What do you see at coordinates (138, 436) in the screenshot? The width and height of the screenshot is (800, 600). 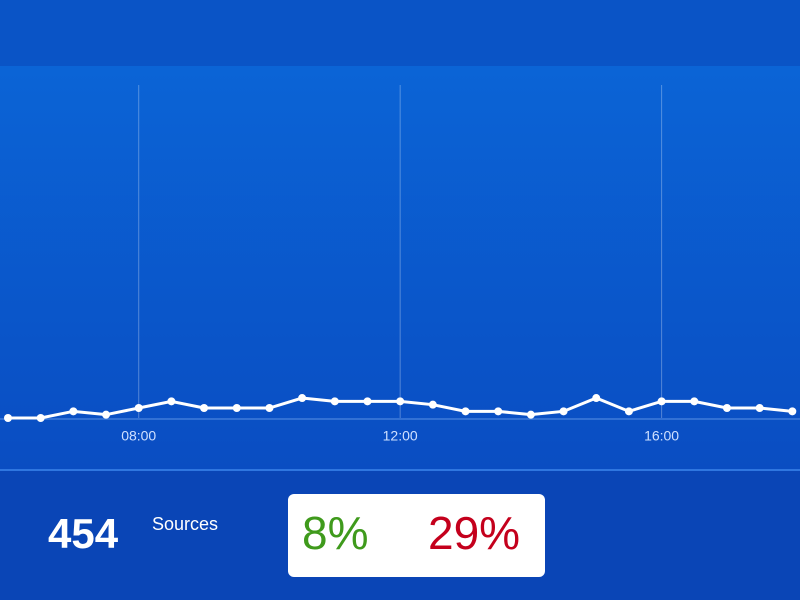 I see `x-tick-label: 08:00` at bounding box center [138, 436].